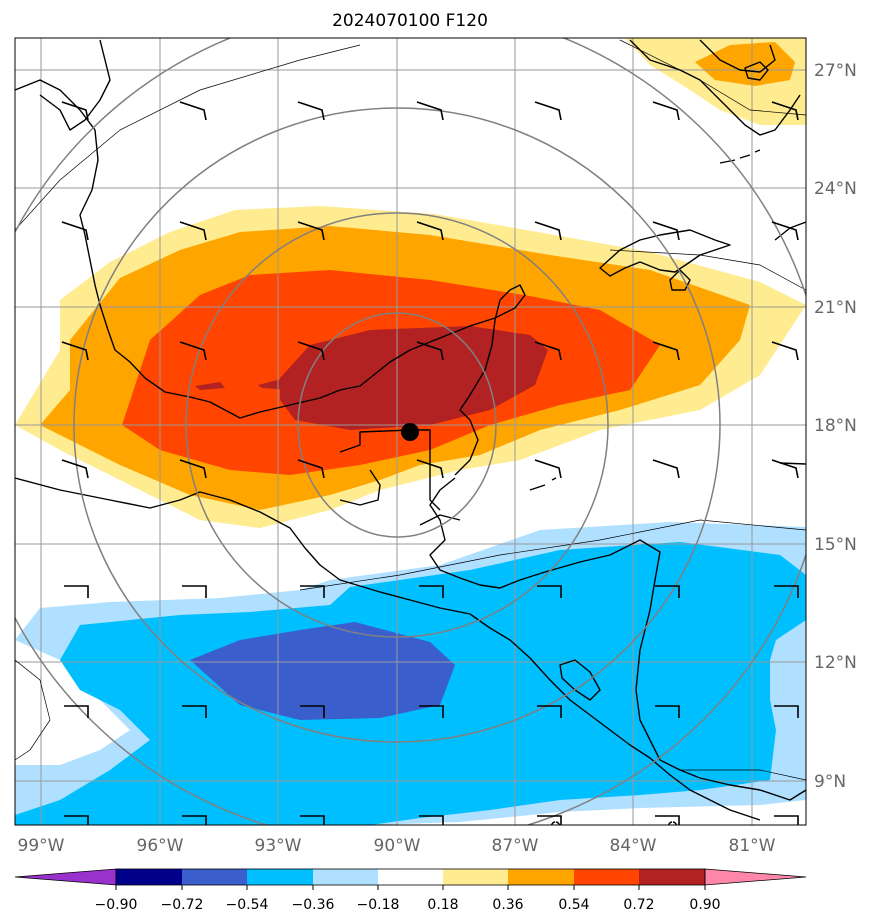 The width and height of the screenshot is (876, 924). What do you see at coordinates (247, 905) in the screenshot?
I see `colorbar-tick-label: −0.54` at bounding box center [247, 905].